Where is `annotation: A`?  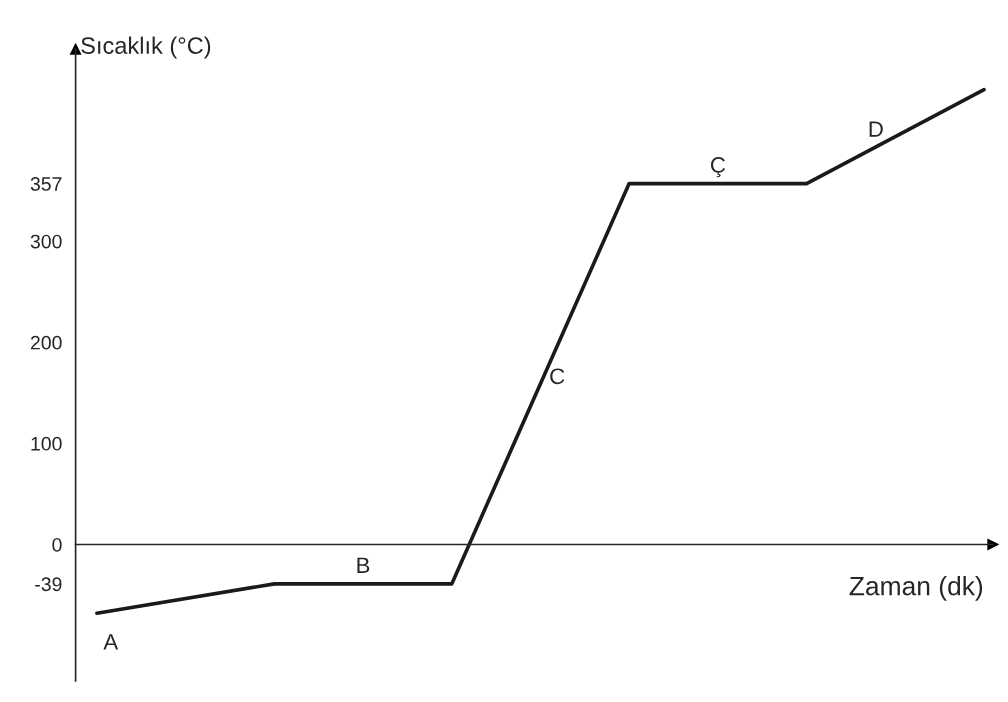
annotation: A is located at coordinates (111, 642).